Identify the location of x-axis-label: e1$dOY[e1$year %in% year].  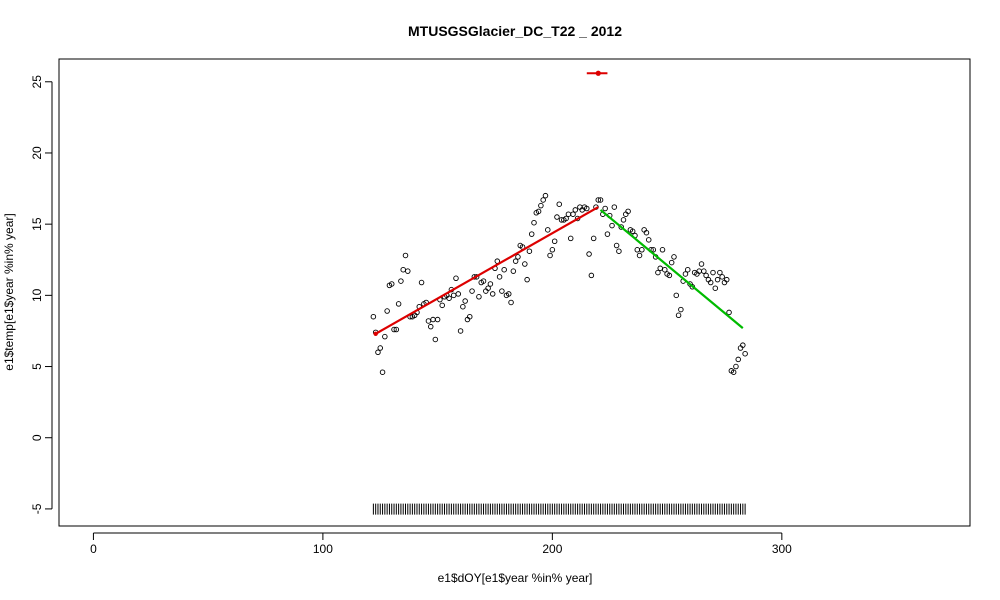
(515, 578).